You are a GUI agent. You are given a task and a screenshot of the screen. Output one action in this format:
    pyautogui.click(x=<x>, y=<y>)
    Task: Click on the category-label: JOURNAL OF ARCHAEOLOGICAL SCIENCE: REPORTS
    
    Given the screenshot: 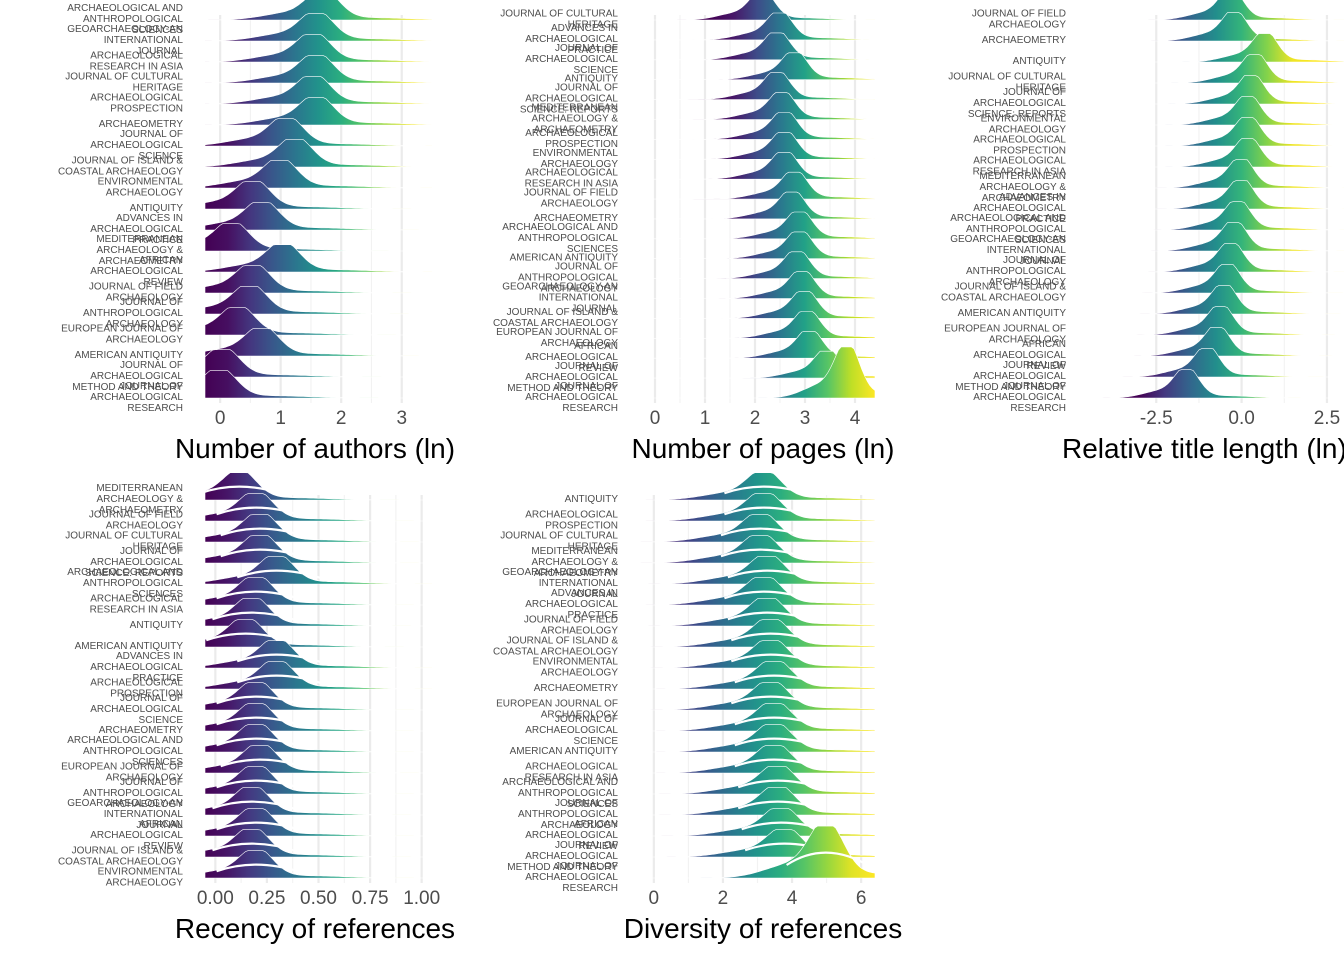 What is the action you would take?
    pyautogui.click(x=134, y=562)
    